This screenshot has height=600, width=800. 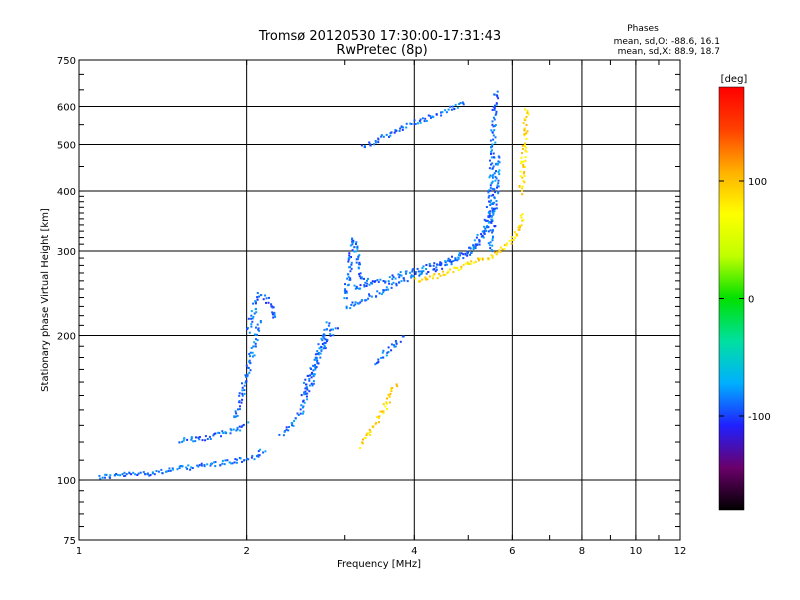 I want to click on phases-mean-o: mean, sd,O: -88.6, 16.1, so click(x=667, y=42).